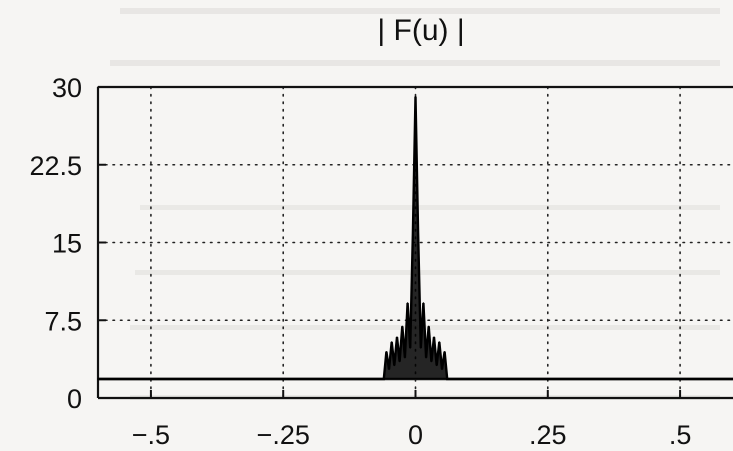  Describe the element at coordinates (680, 435) in the screenshot. I see `x-tick-label: .5` at that location.